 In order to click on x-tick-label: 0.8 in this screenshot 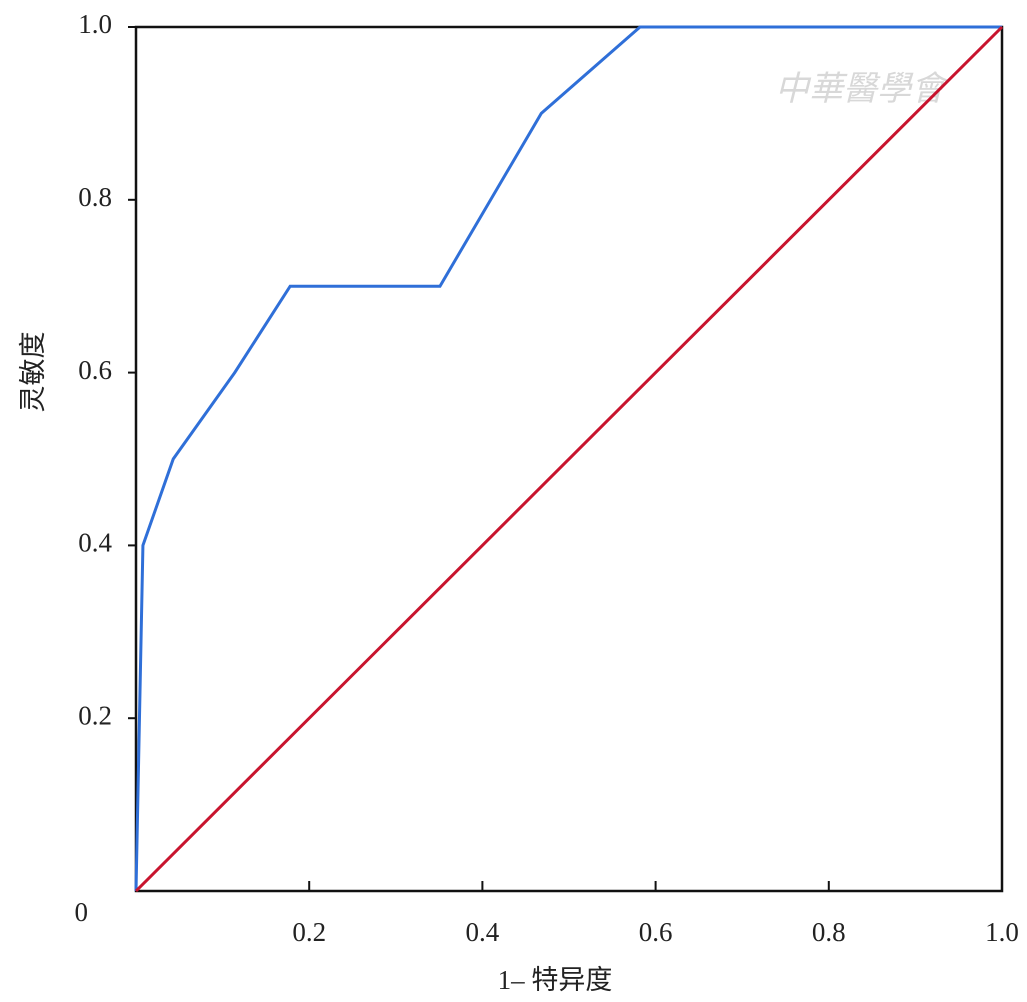, I will do `click(829, 932)`.